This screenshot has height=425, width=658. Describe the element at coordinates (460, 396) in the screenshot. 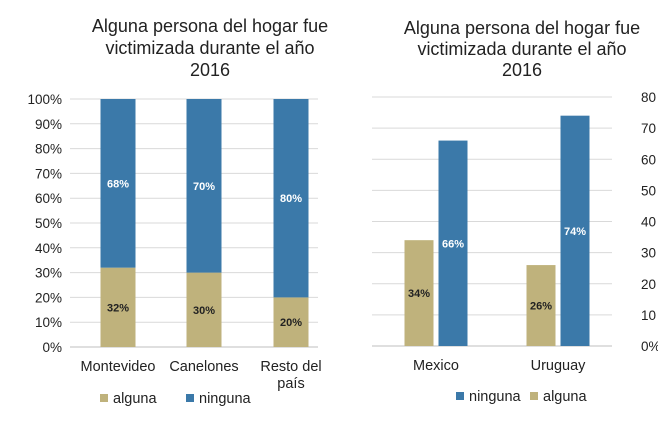

I see `chart2-legend-swatch-ninguna` at that location.